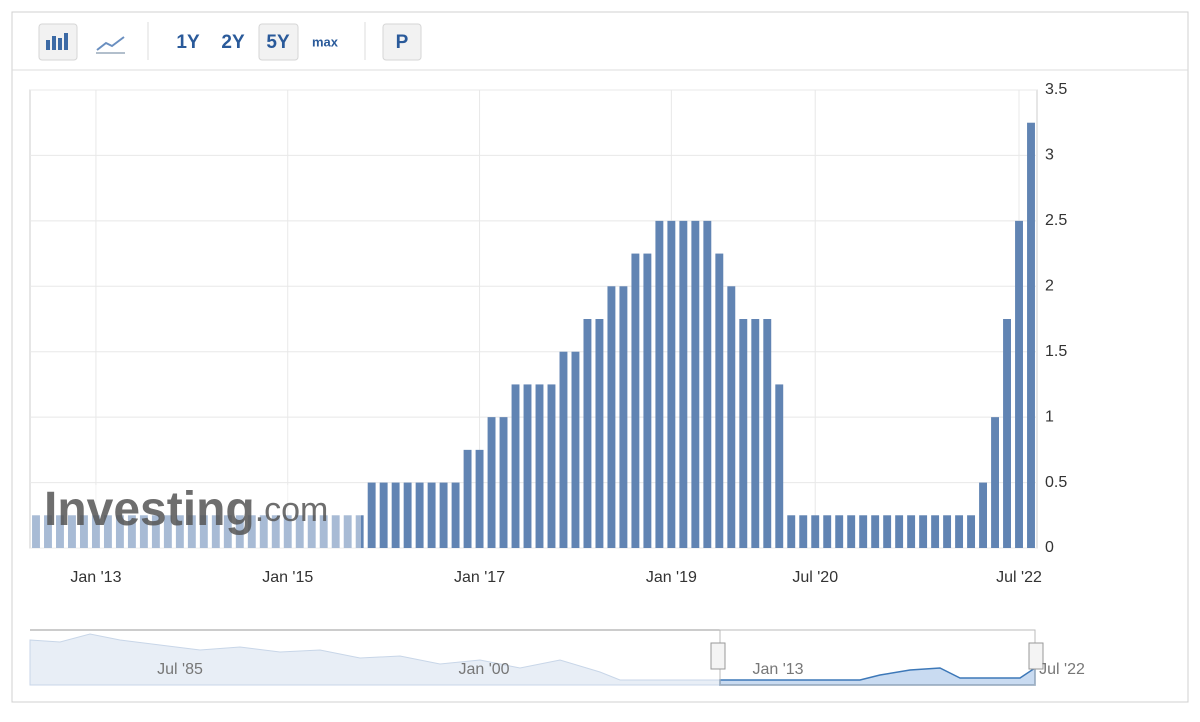 This screenshot has width=1200, height=722. Describe the element at coordinates (1056, 482) in the screenshot. I see `y-tick-label: 0.5` at that location.